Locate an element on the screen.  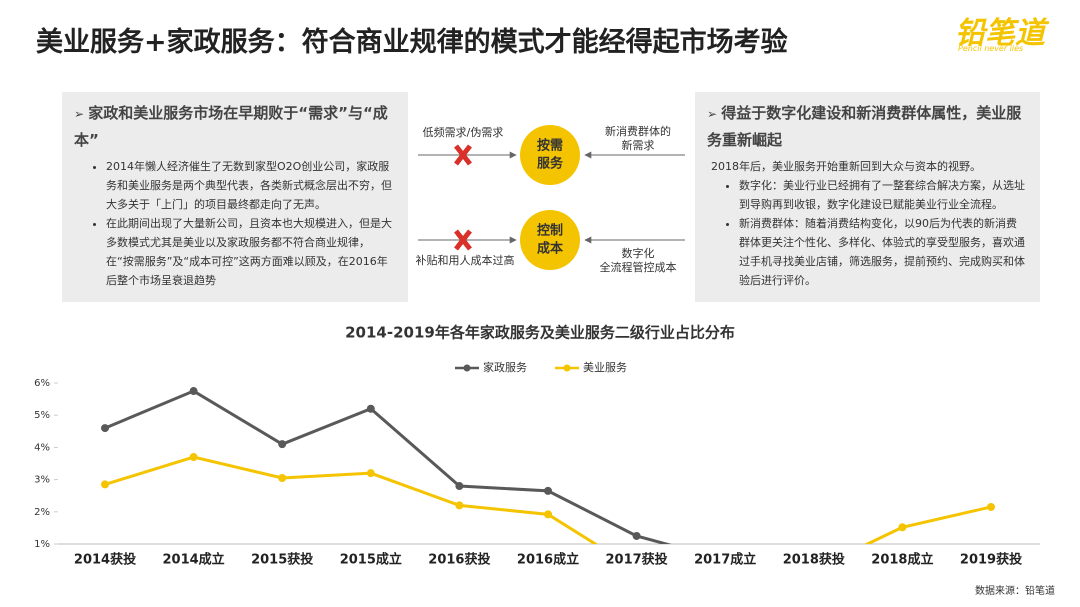
label: 补贴和用人成本过高 is located at coordinates (465, 260).